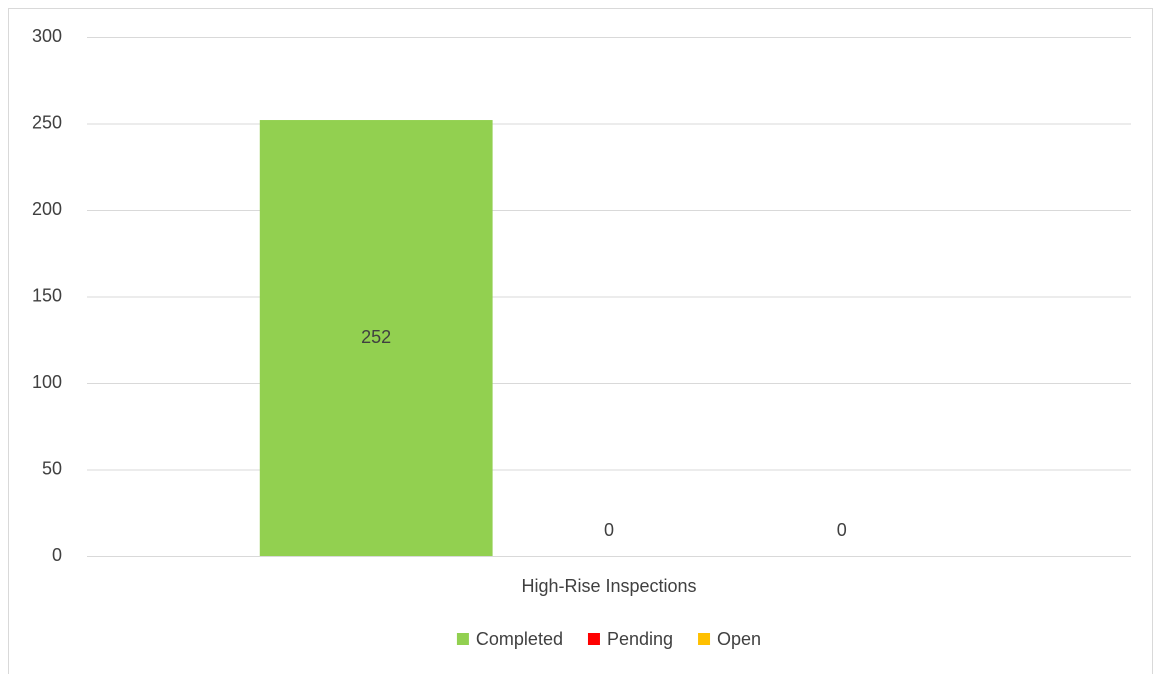 Image resolution: width=1161 pixels, height=674 pixels. What do you see at coordinates (47, 36) in the screenshot?
I see `y-tick-label: 300` at bounding box center [47, 36].